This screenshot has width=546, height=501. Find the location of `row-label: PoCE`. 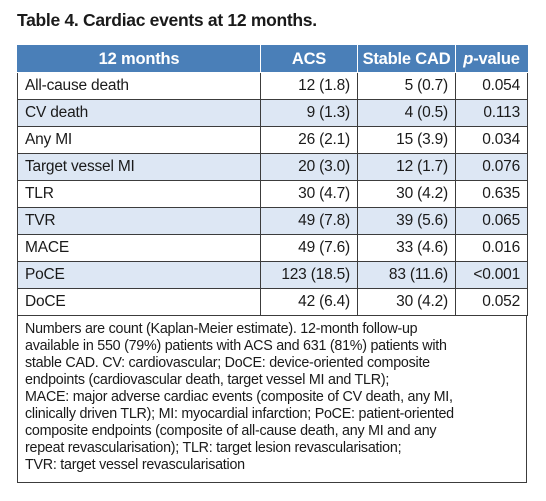

row-label: PoCE is located at coordinates (139, 275).